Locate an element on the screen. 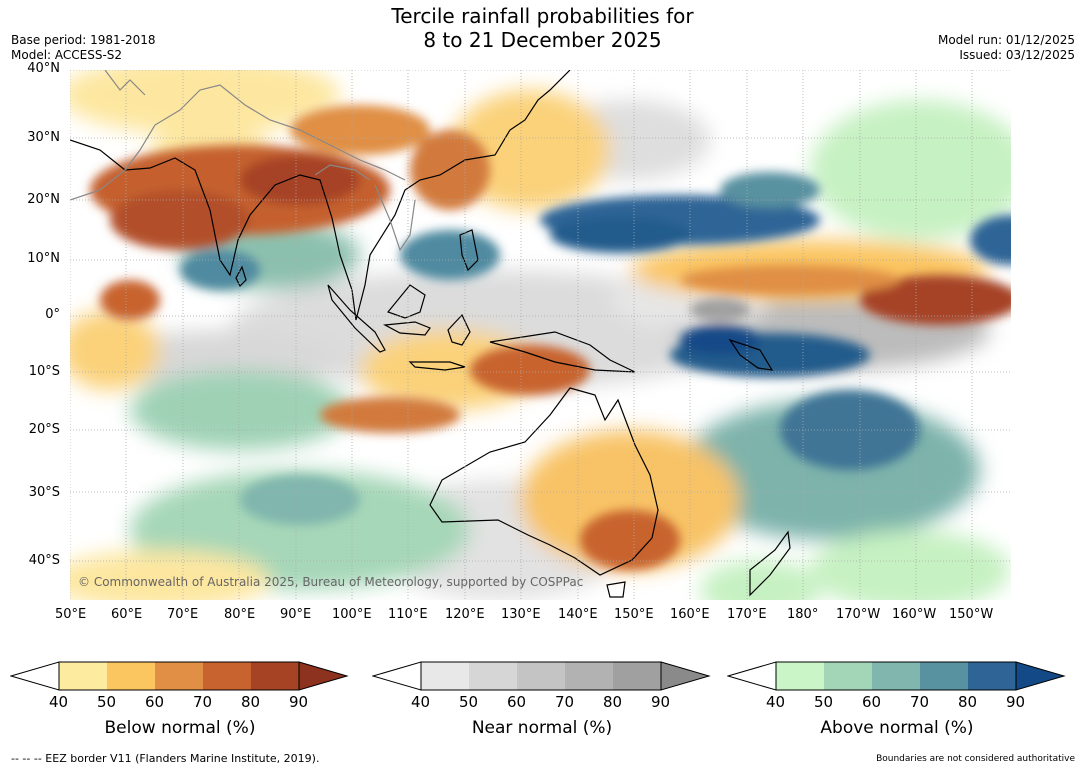  lon-tick-160w: 160°W is located at coordinates (914, 614).